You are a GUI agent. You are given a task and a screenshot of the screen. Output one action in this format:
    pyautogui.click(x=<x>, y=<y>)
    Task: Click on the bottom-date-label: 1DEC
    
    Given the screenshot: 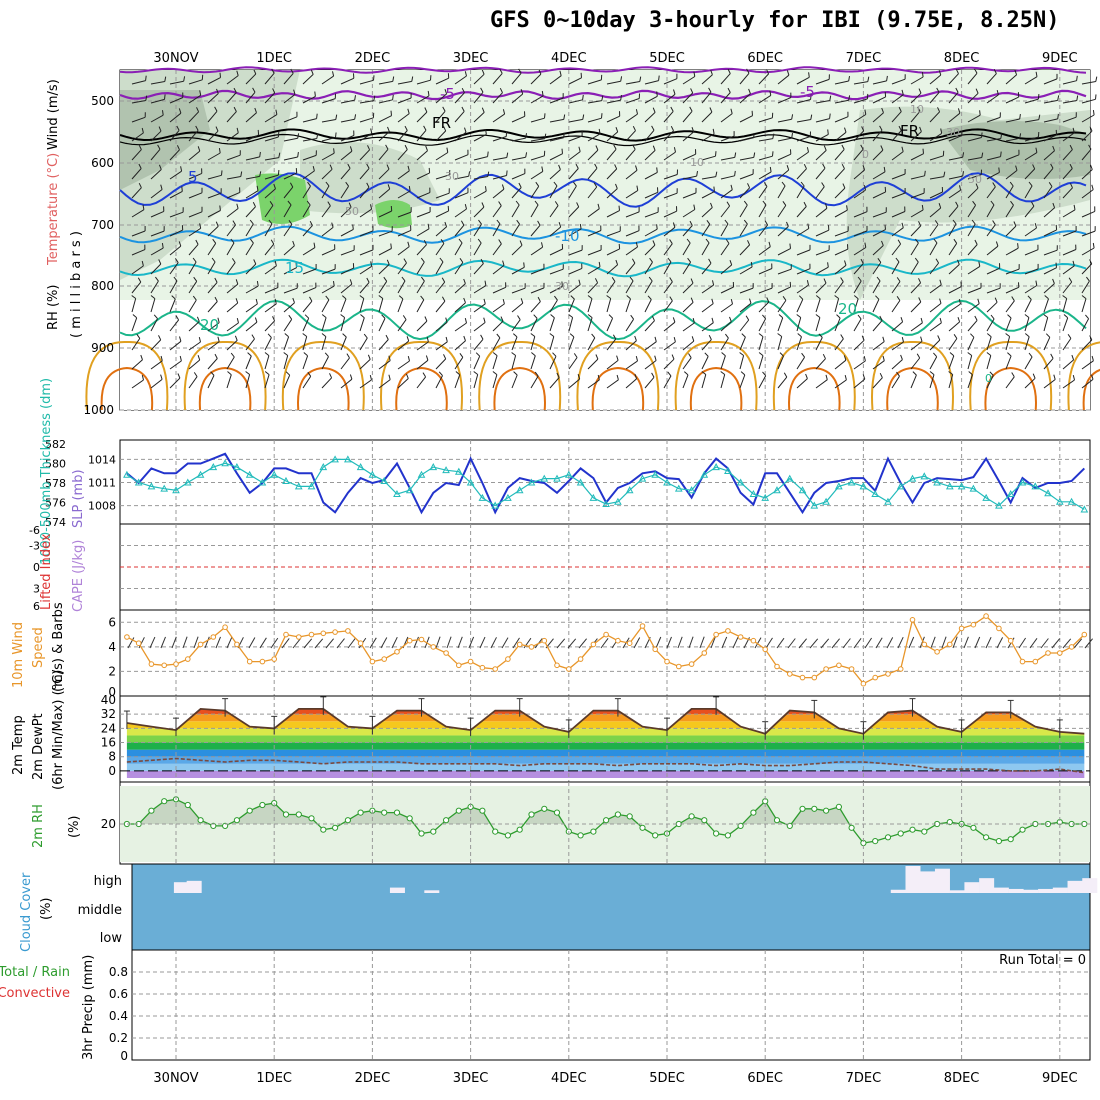 What is the action you would take?
    pyautogui.click(x=274, y=1078)
    